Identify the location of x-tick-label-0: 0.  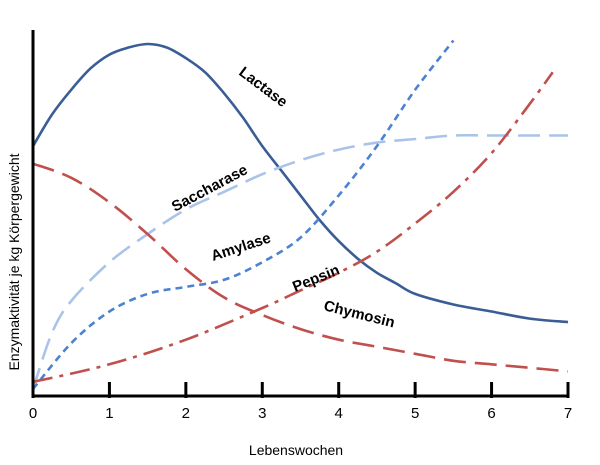
(33, 413).